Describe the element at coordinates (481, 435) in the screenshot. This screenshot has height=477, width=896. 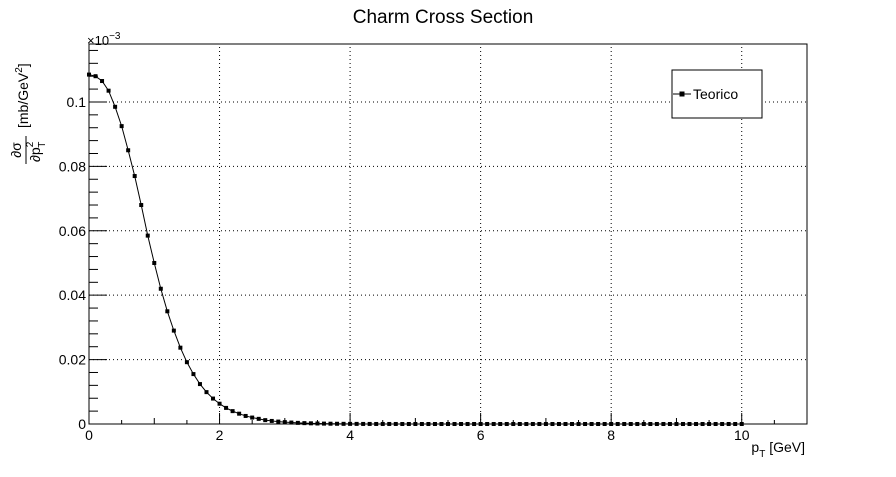
I see `x-tick-label: 6` at that location.